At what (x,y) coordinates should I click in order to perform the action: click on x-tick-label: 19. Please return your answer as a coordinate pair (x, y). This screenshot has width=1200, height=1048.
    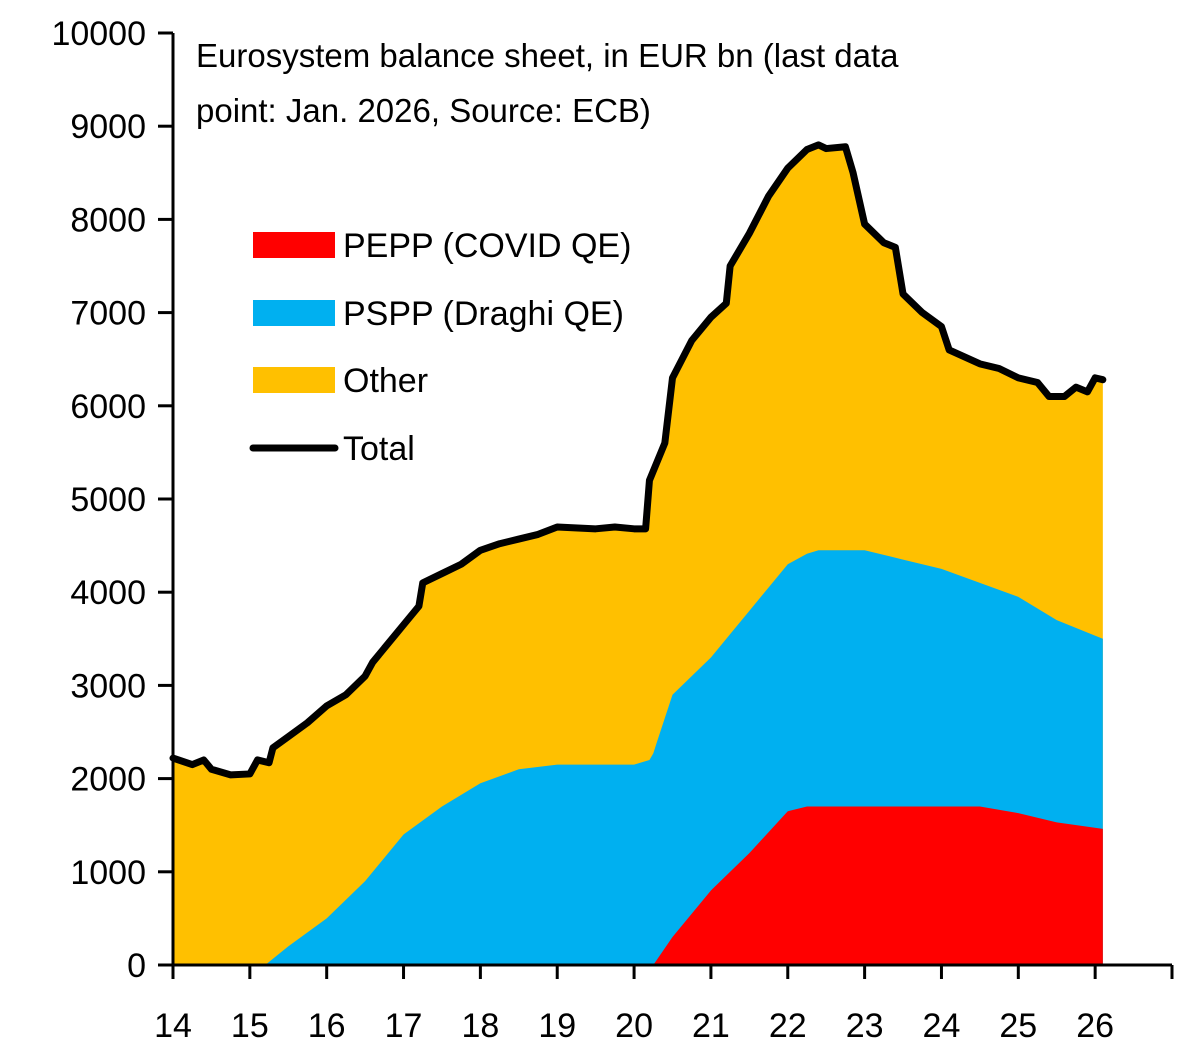
    Looking at the image, I should click on (557, 1026).